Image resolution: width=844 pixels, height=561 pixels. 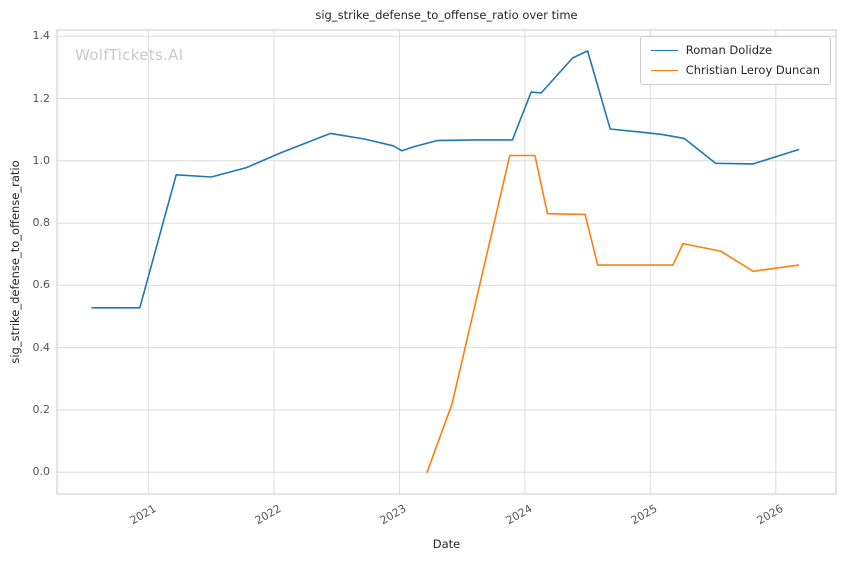 What do you see at coordinates (446, 544) in the screenshot?
I see `x-axis-label: Date` at bounding box center [446, 544].